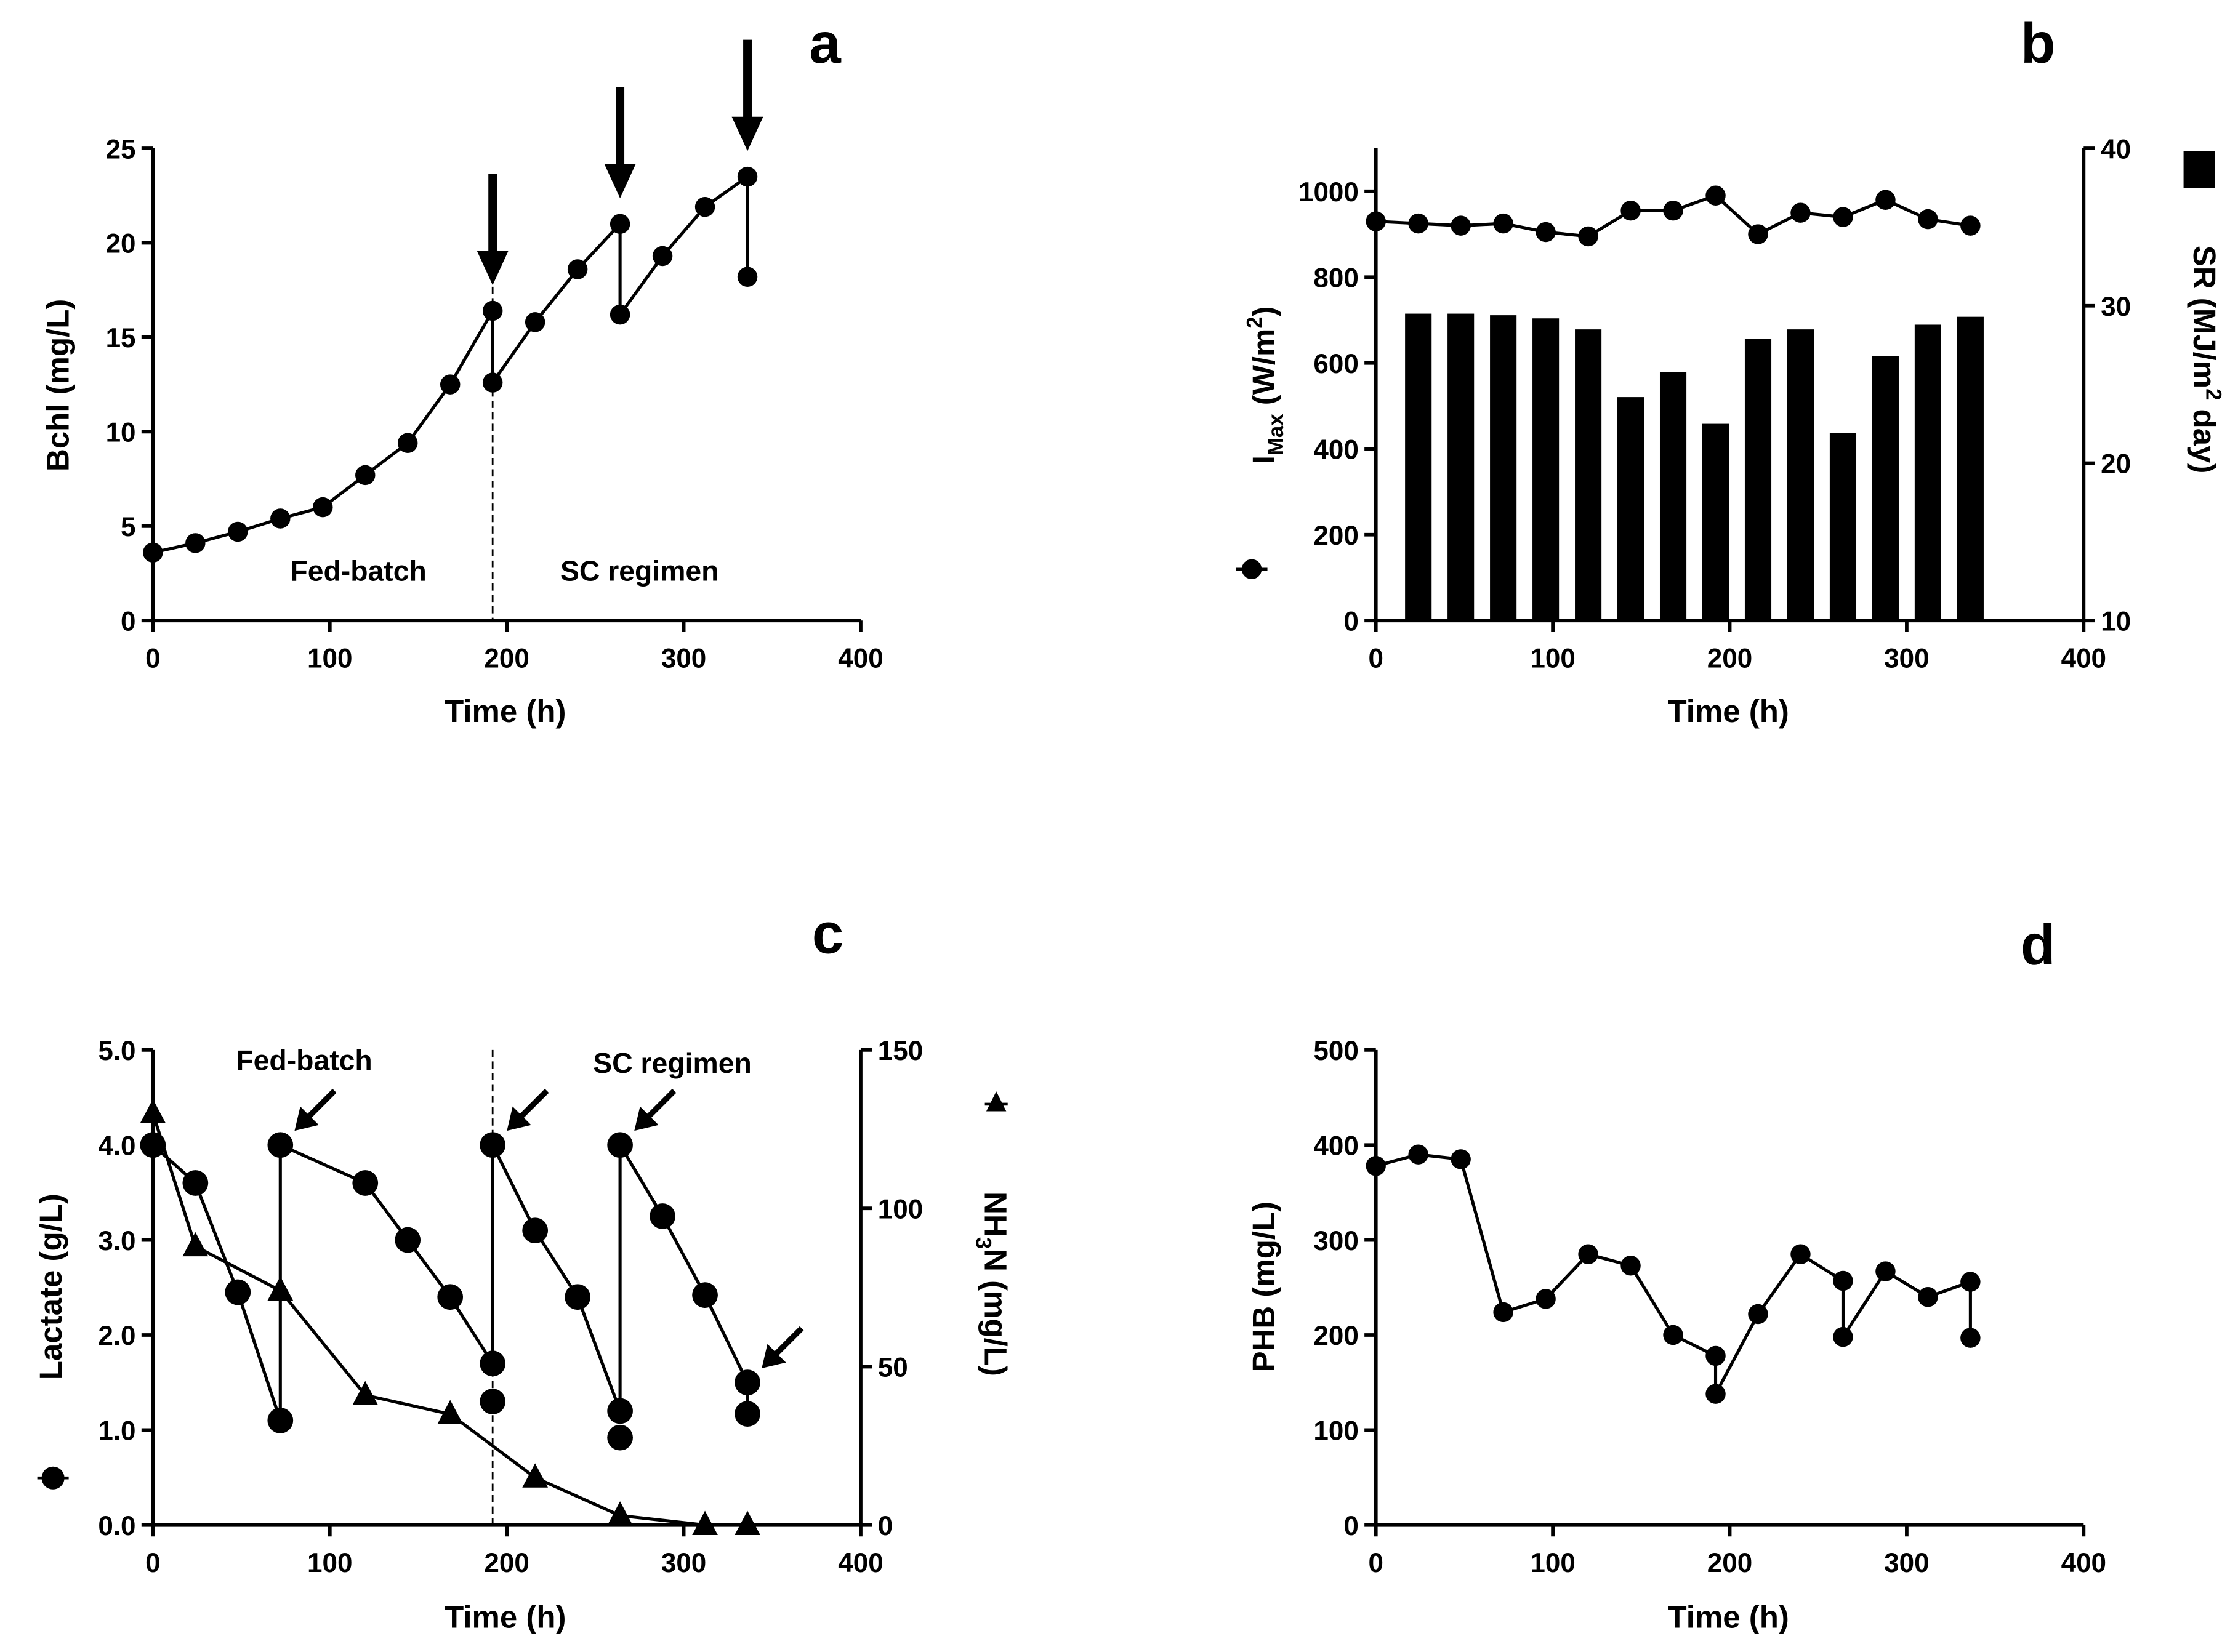  Describe the element at coordinates (2204, 317) in the screenshot. I see `y2label-part: SR (MJ/m` at that location.